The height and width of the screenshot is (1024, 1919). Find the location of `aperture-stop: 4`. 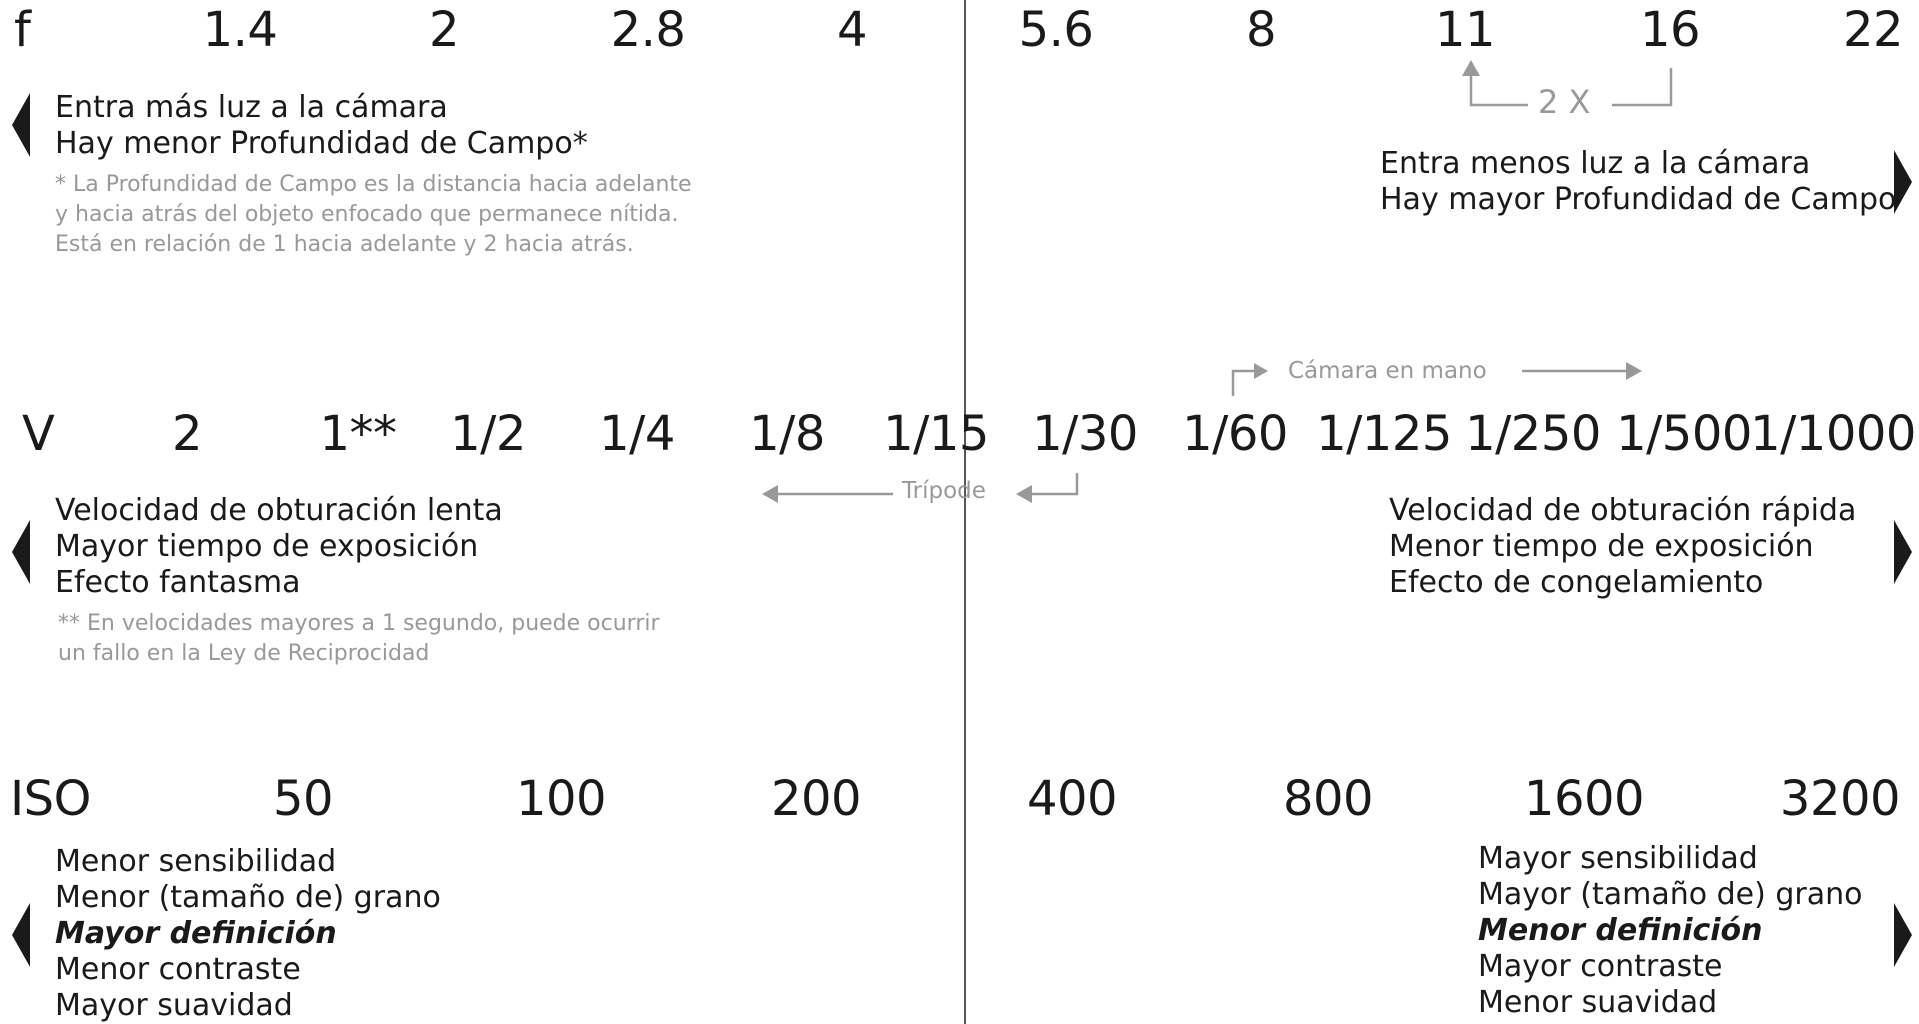

aperture-stop: 4 is located at coordinates (852, 30).